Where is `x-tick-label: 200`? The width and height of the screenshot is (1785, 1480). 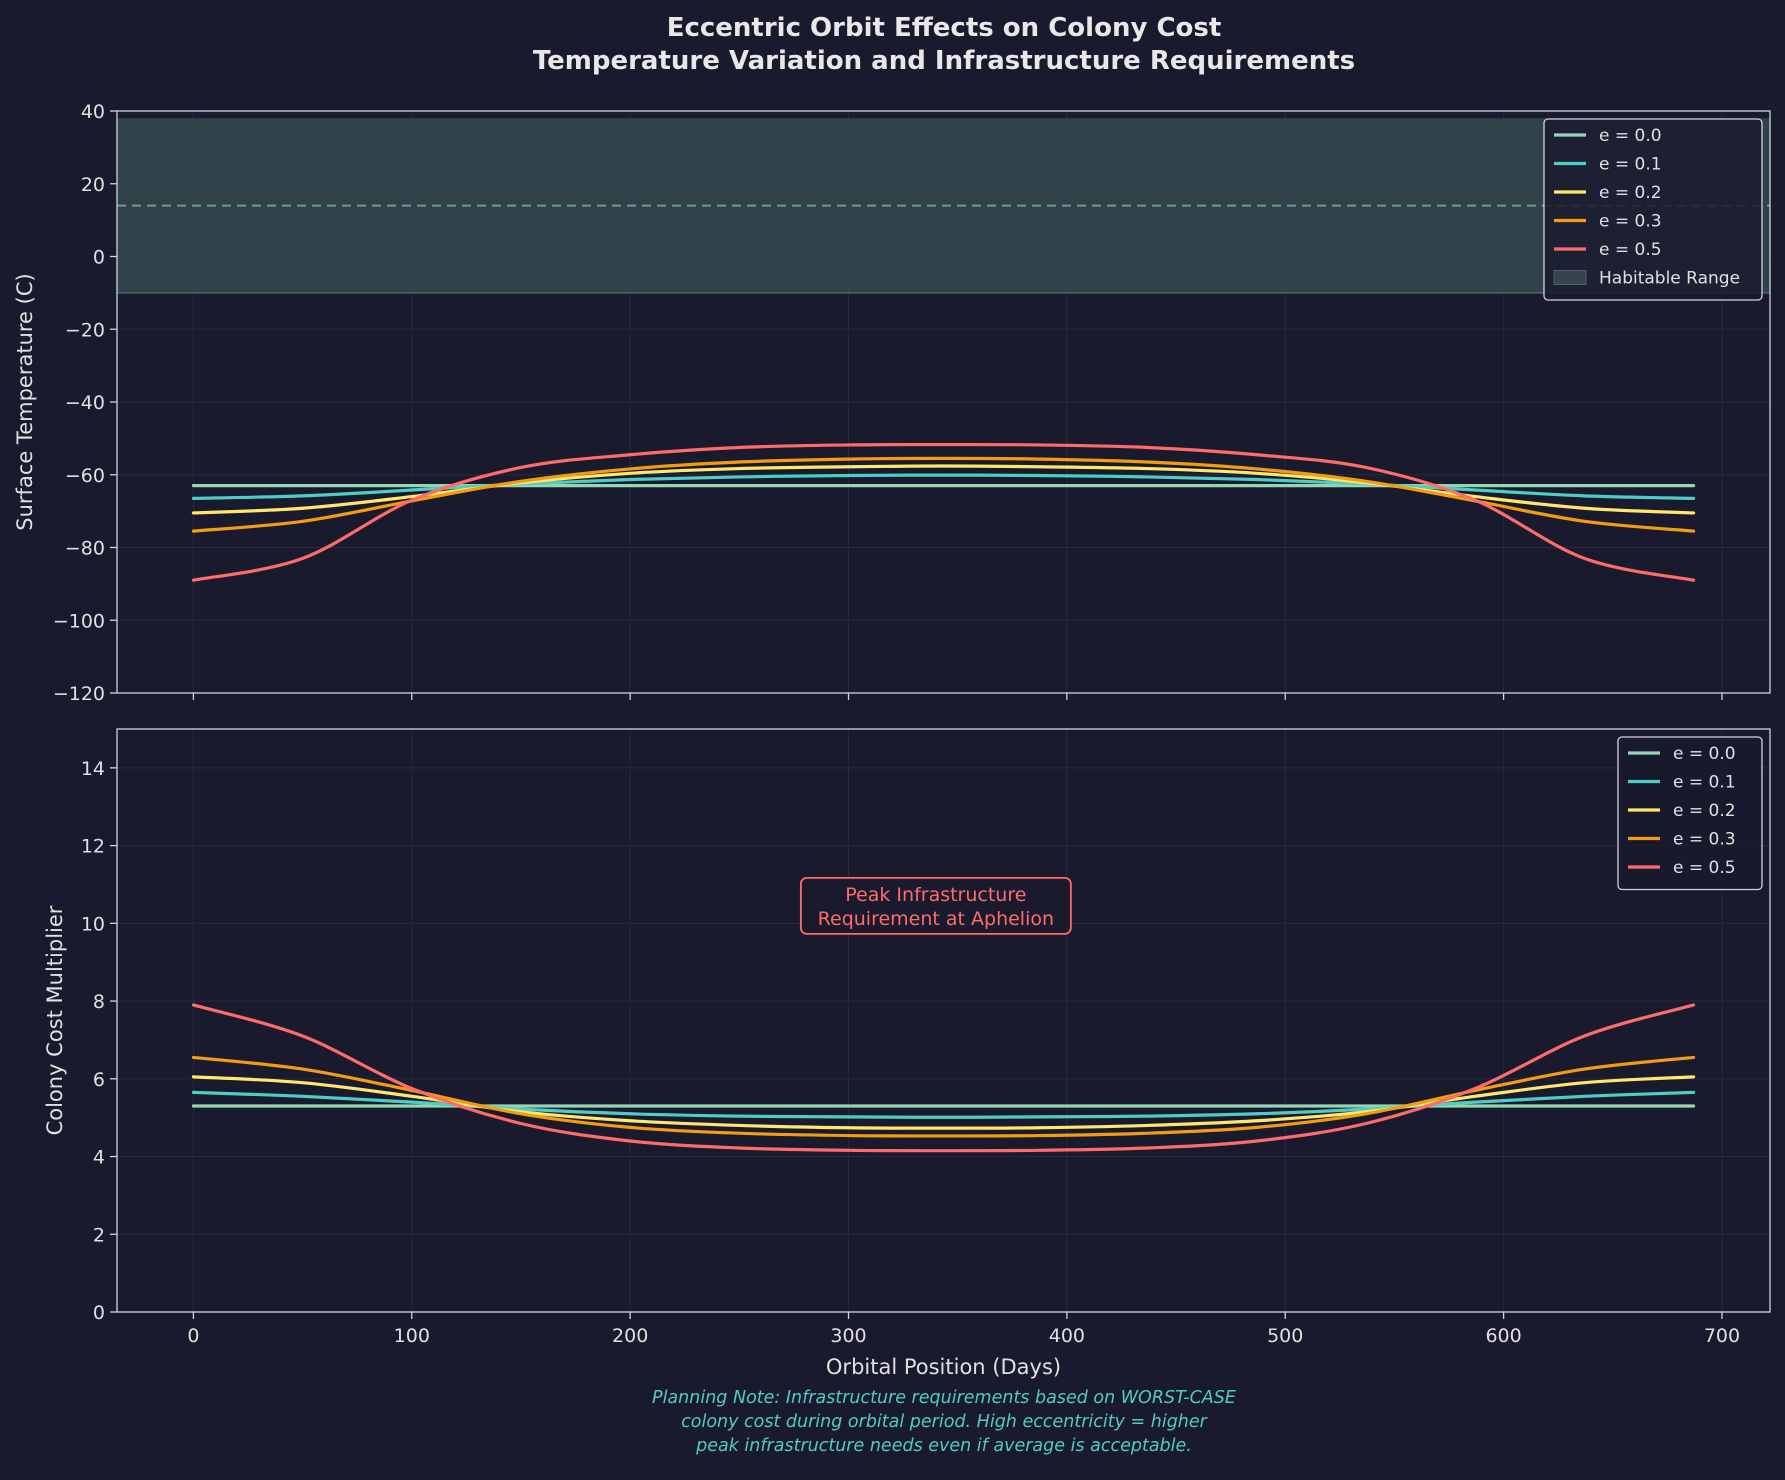 x-tick-label: 200 is located at coordinates (630, 1336).